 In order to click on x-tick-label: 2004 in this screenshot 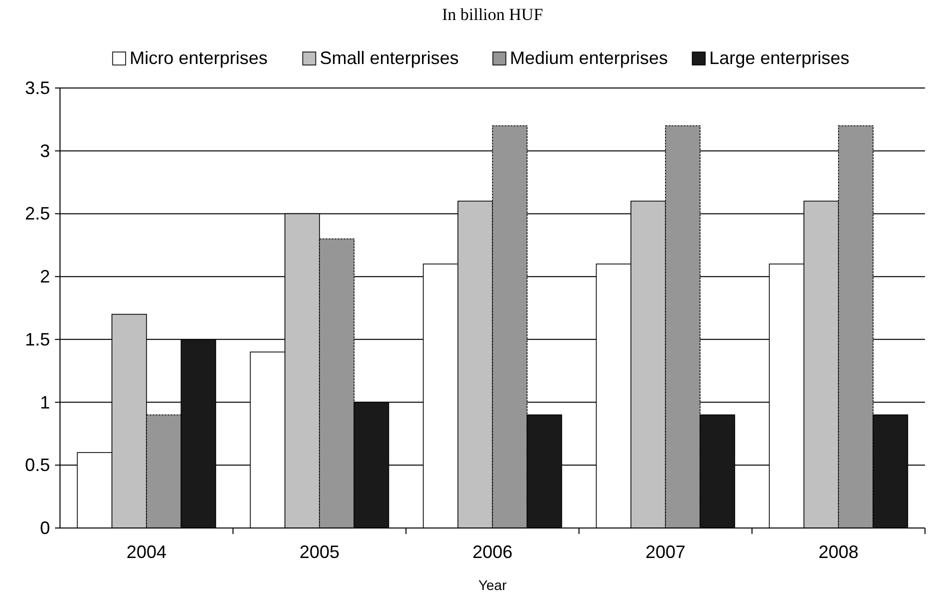, I will do `click(146, 552)`.